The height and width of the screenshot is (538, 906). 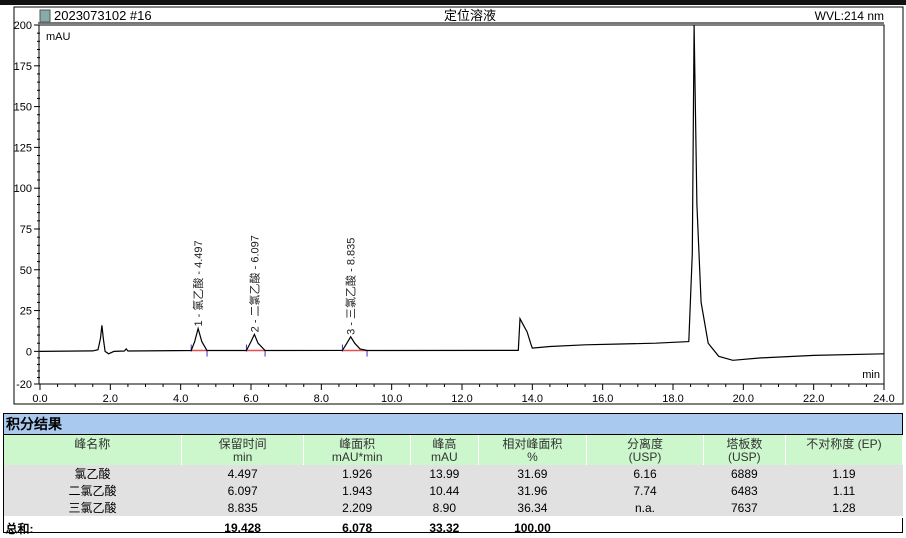 What do you see at coordinates (444, 444) in the screenshot?
I see `column-header-line: 峰高` at bounding box center [444, 444].